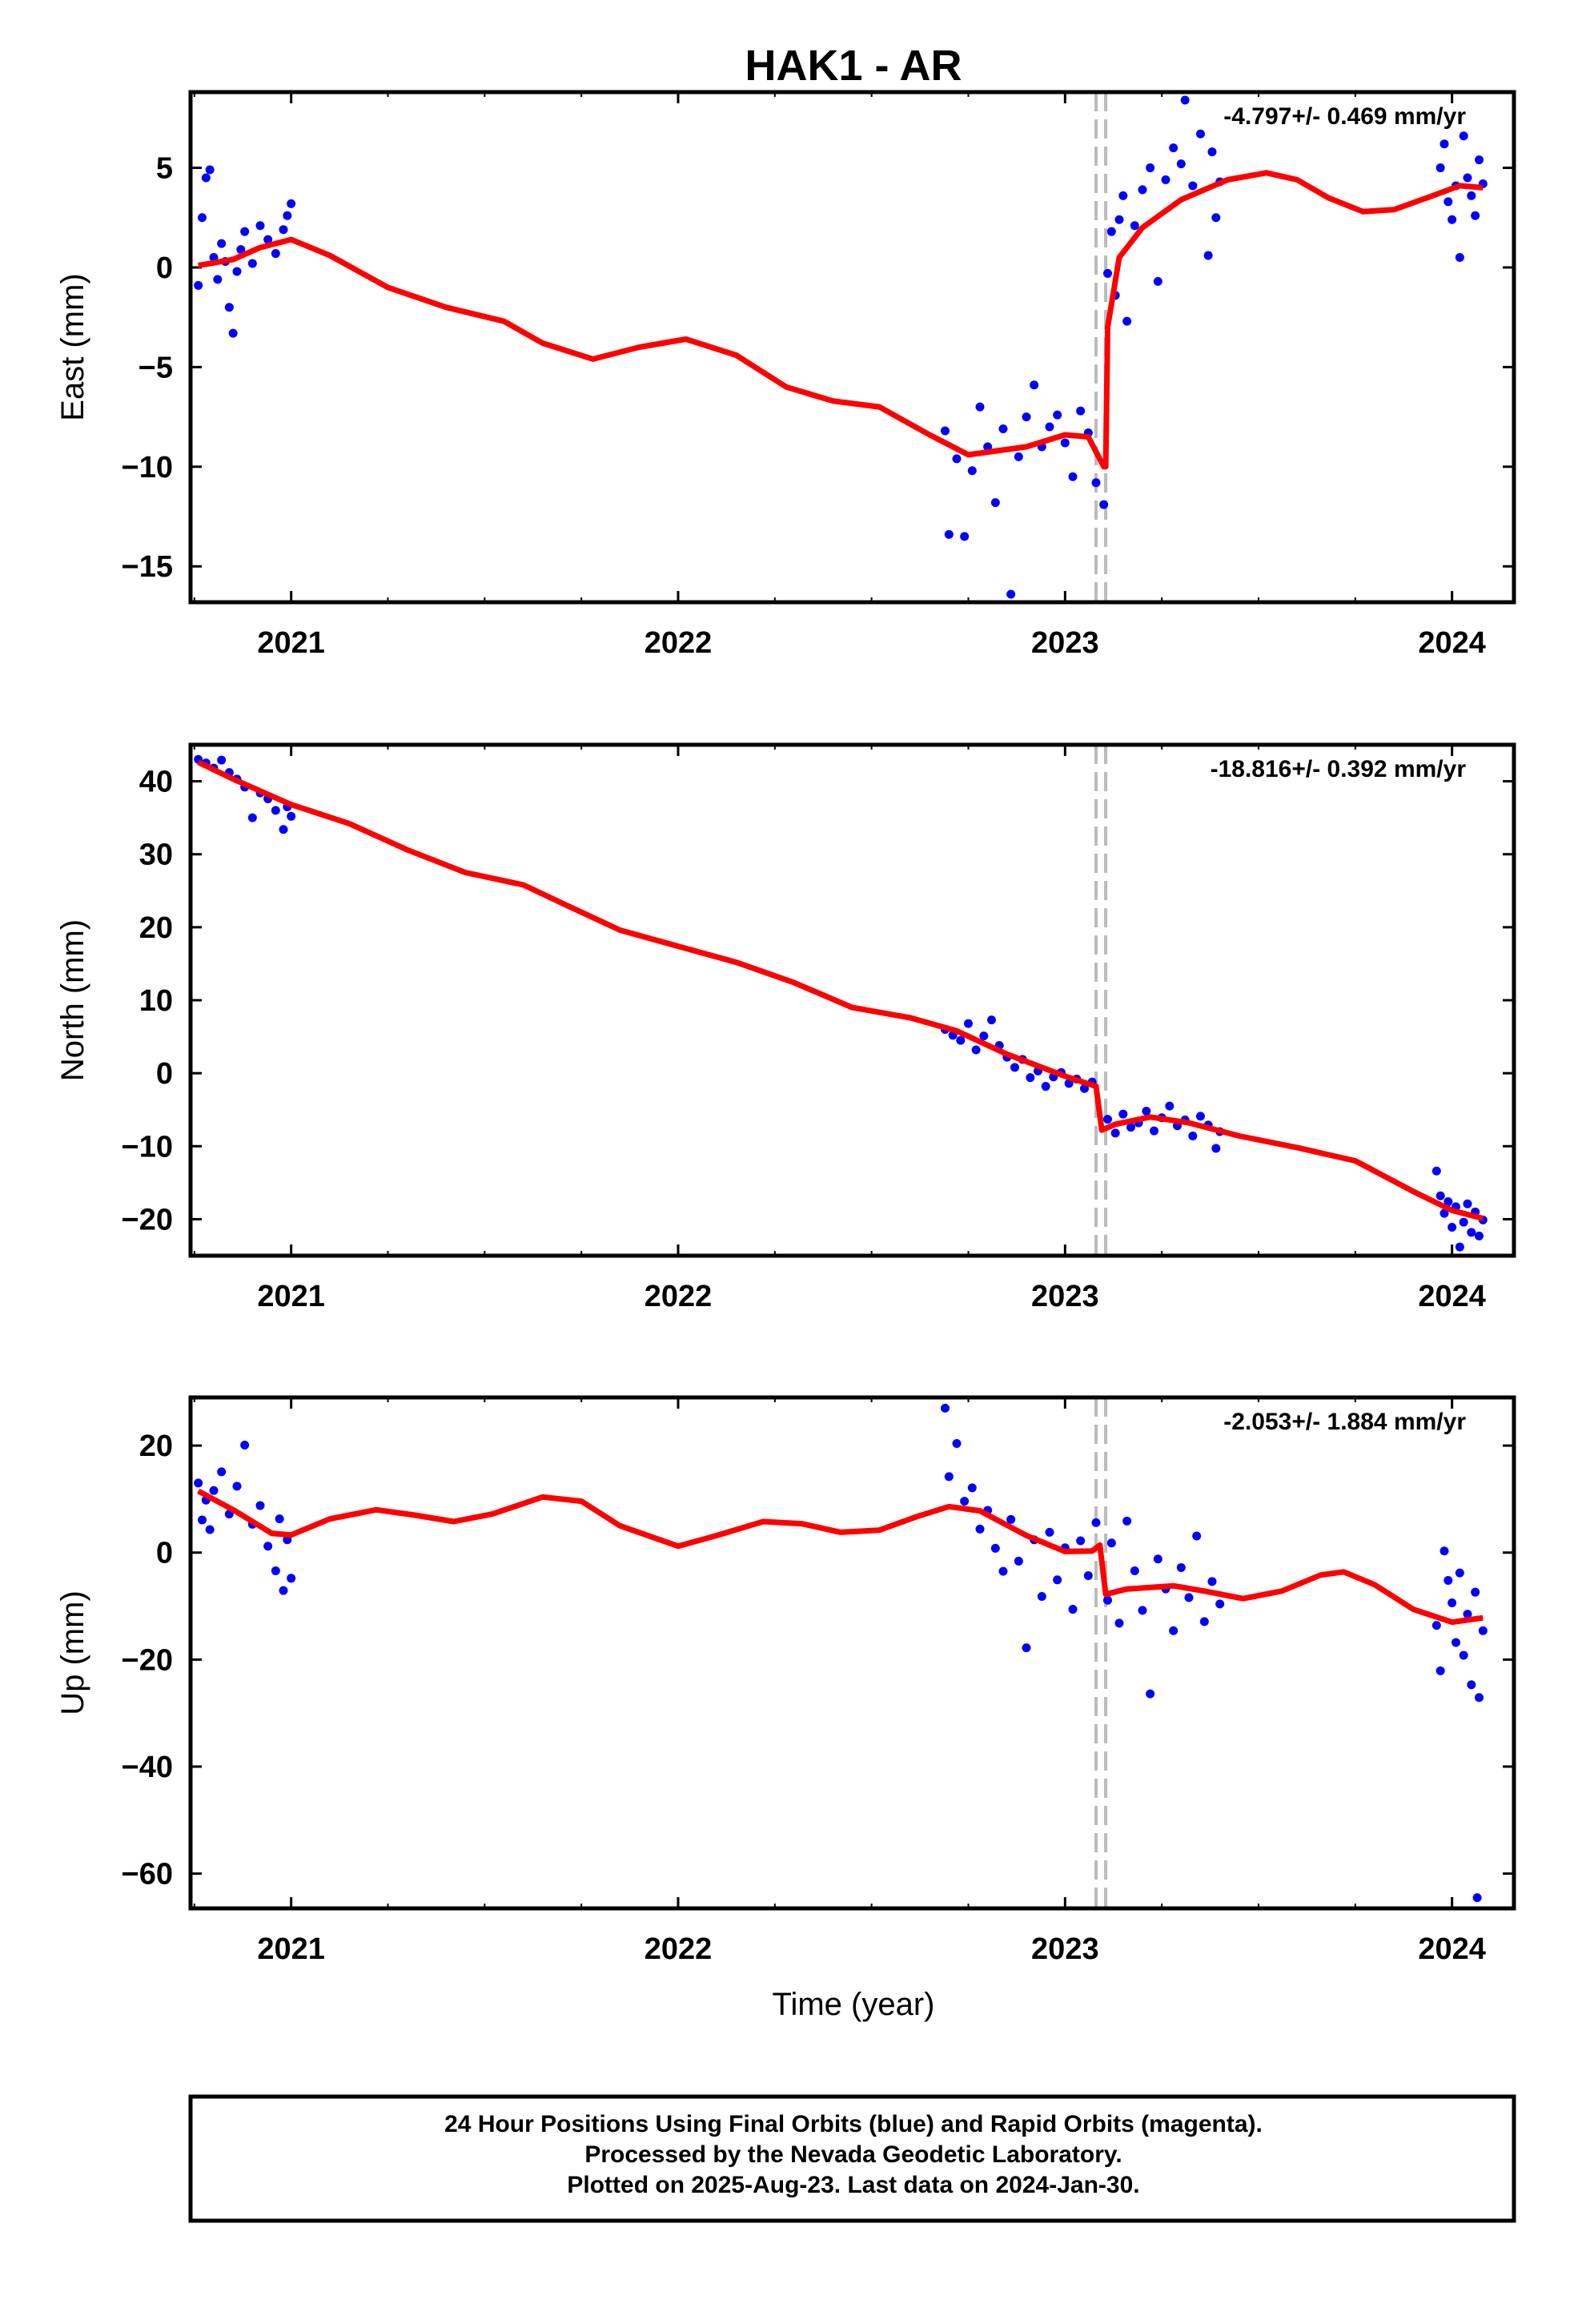 Image resolution: width=1582 pixels, height=2324 pixels. Describe the element at coordinates (1452, 643) in the screenshot. I see `east-x-tick-label: 2024` at that location.